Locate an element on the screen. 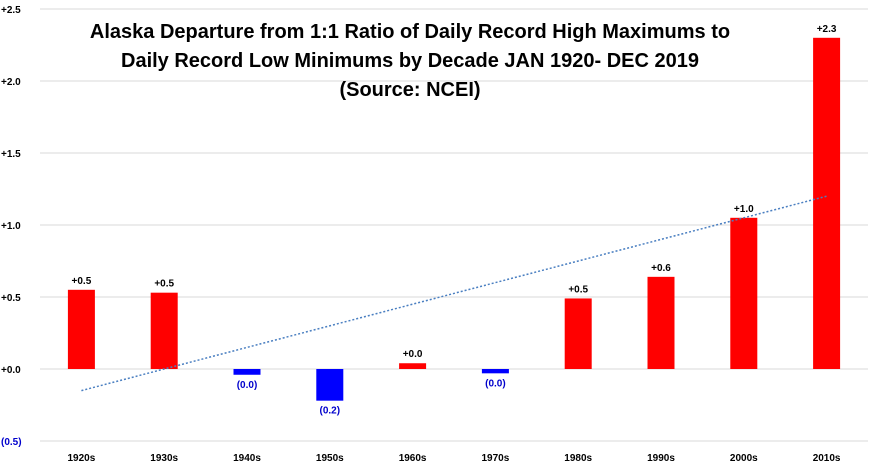 The image size is (889, 470). y-tick-label: +1.0 is located at coordinates (11, 226).